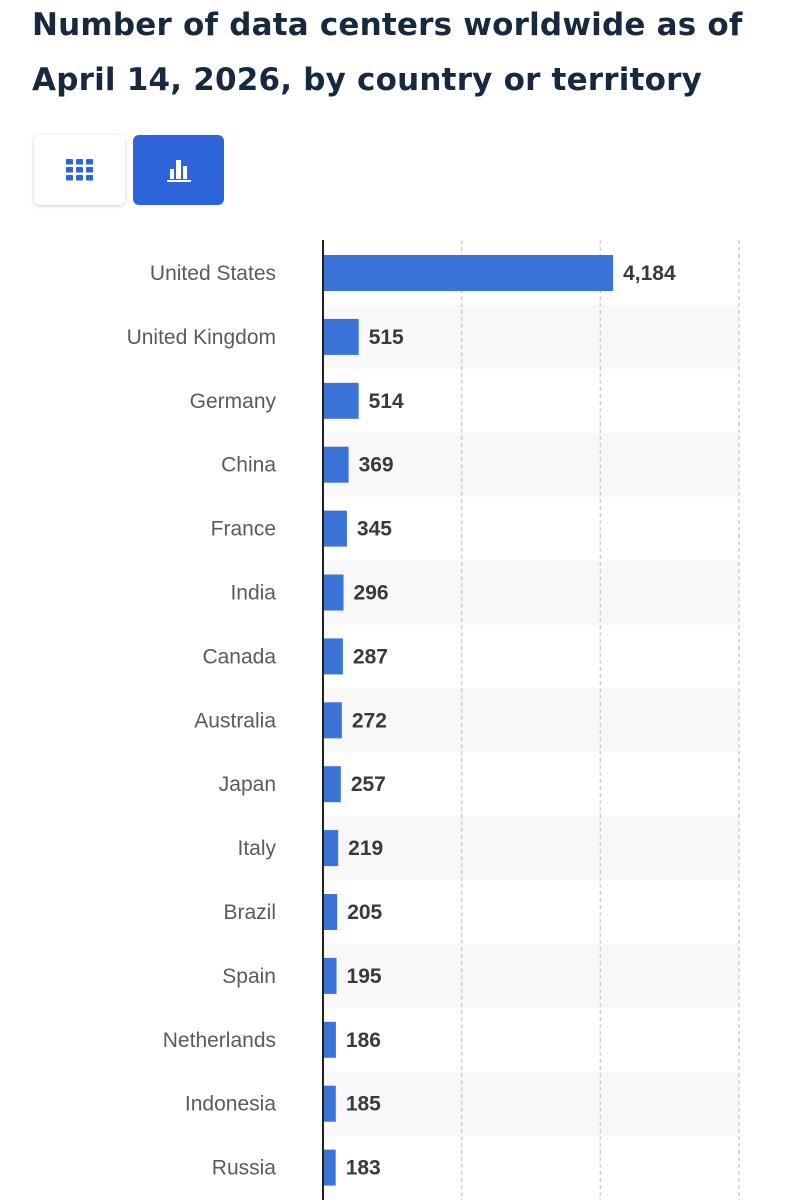 The width and height of the screenshot is (811, 1200). Describe the element at coordinates (239, 656) in the screenshot. I see `category-label: Canada` at that location.